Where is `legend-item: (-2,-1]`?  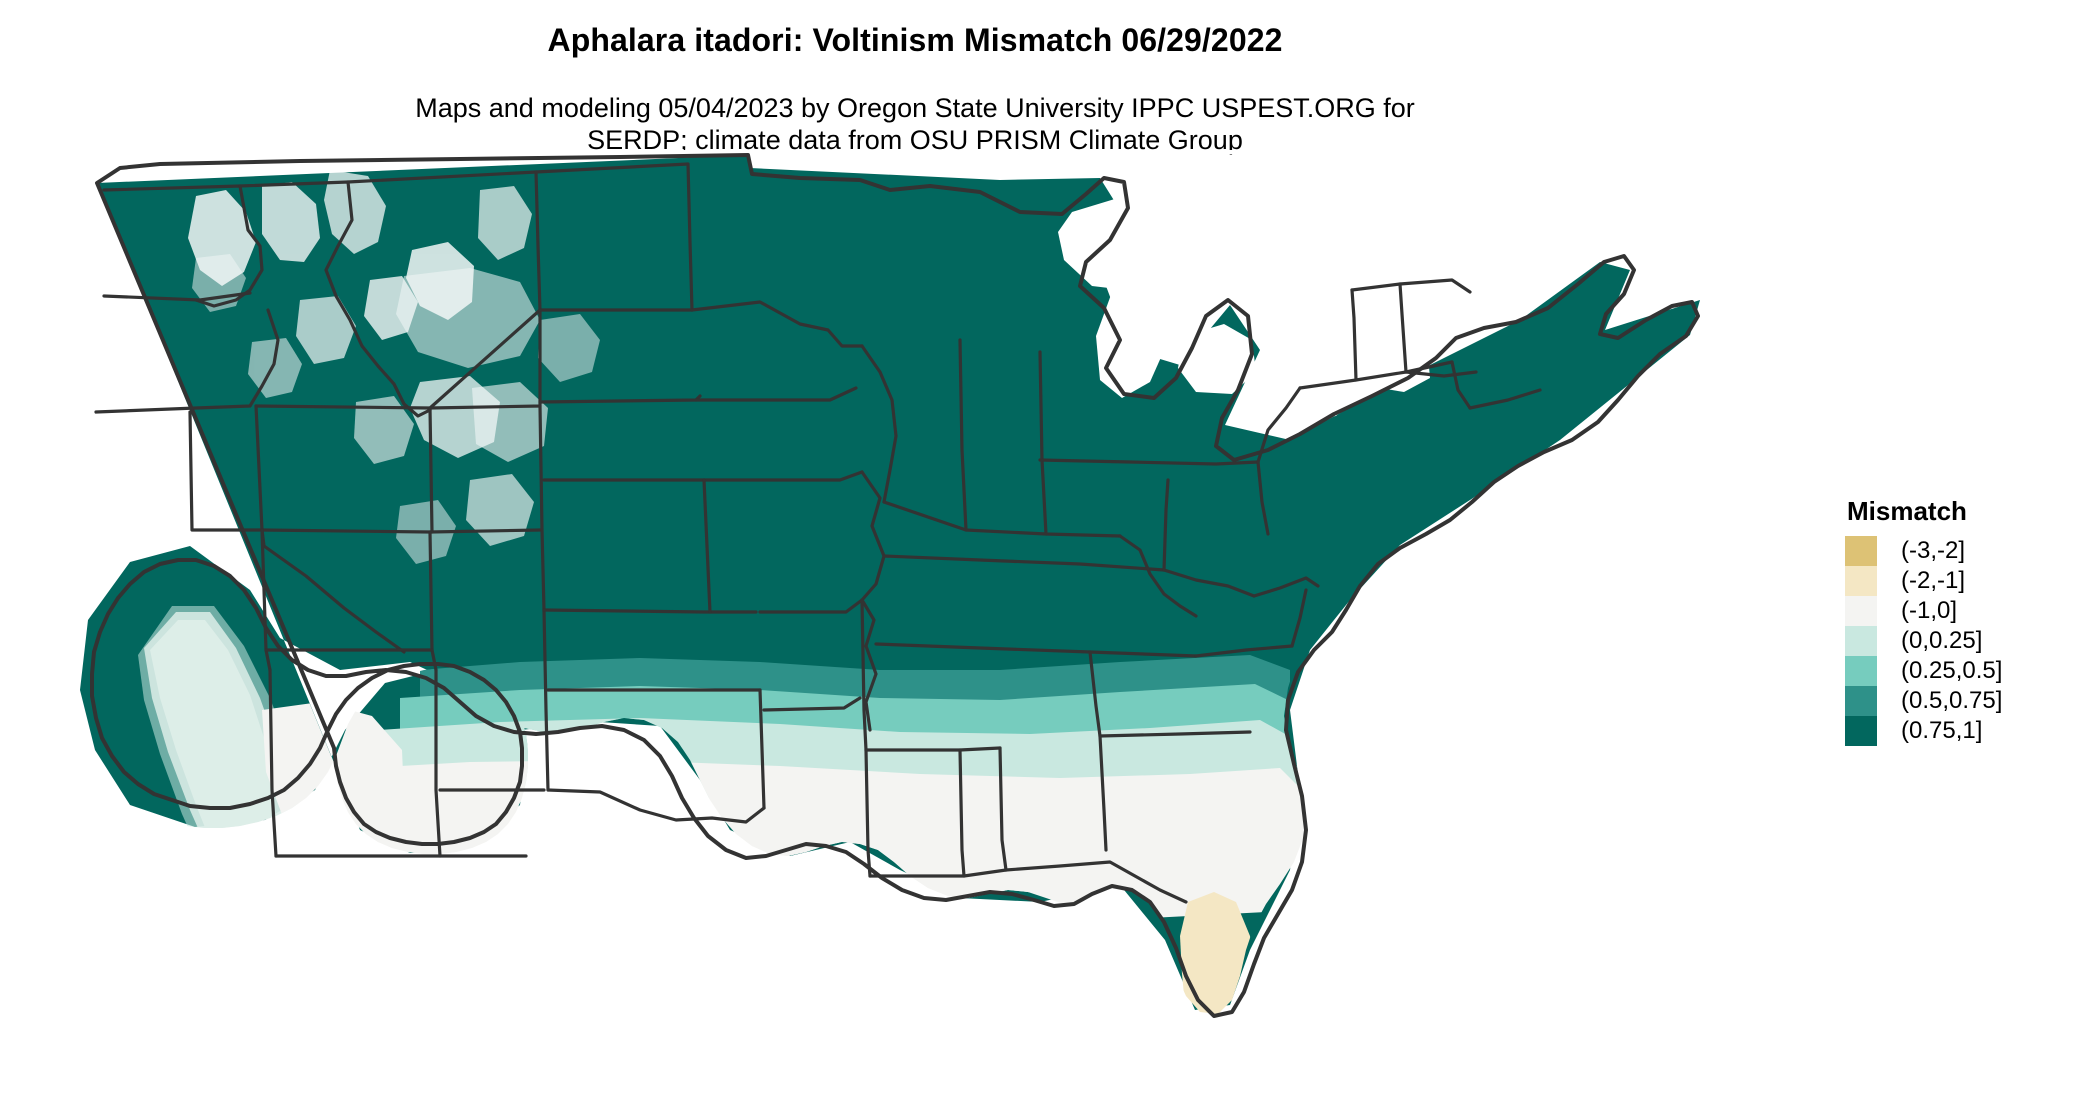 legend-item: (-2,-1] is located at coordinates (1965, 581).